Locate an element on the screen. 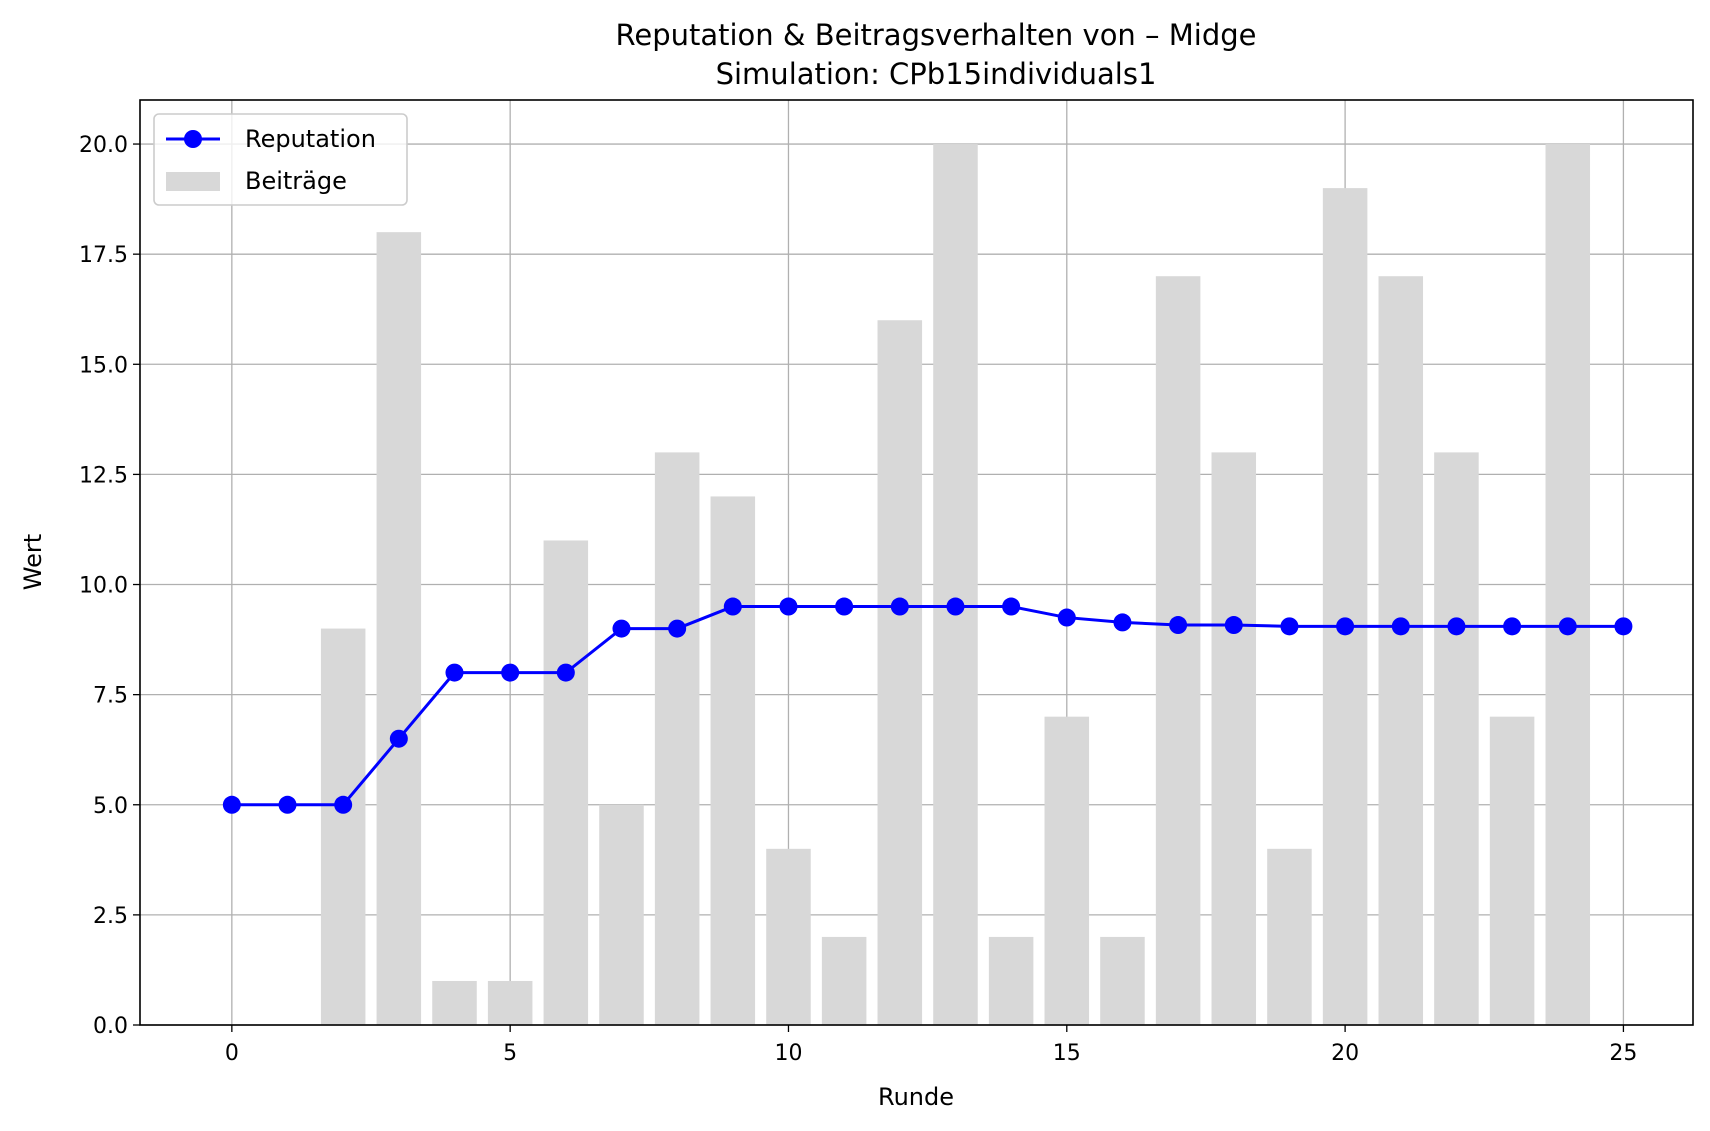 The width and height of the screenshot is (1710, 1131). x-tick-label: 5 is located at coordinates (510, 1053).